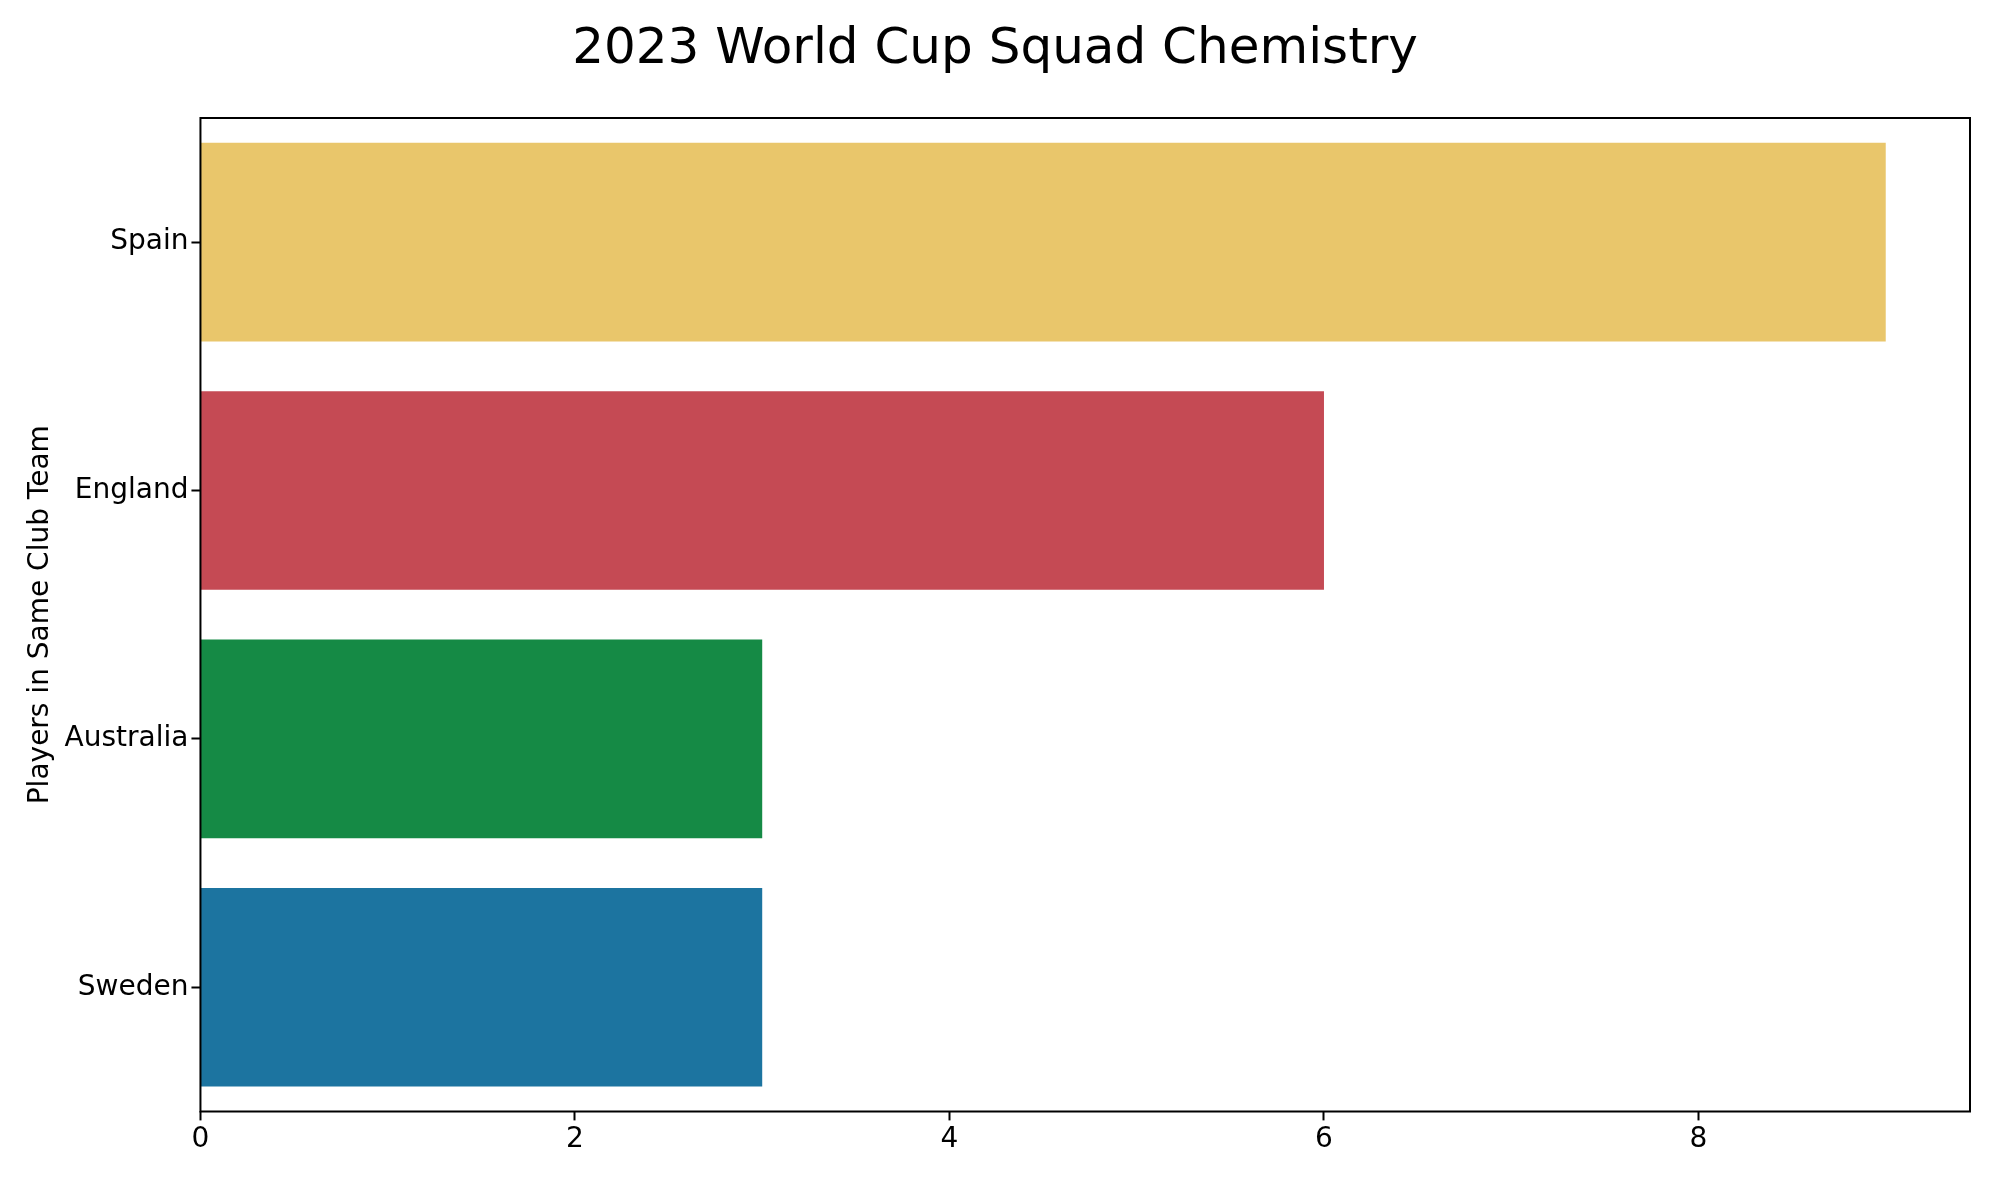  Describe the element at coordinates (149, 240) in the screenshot. I see `y-tick-label: Spain` at that location.